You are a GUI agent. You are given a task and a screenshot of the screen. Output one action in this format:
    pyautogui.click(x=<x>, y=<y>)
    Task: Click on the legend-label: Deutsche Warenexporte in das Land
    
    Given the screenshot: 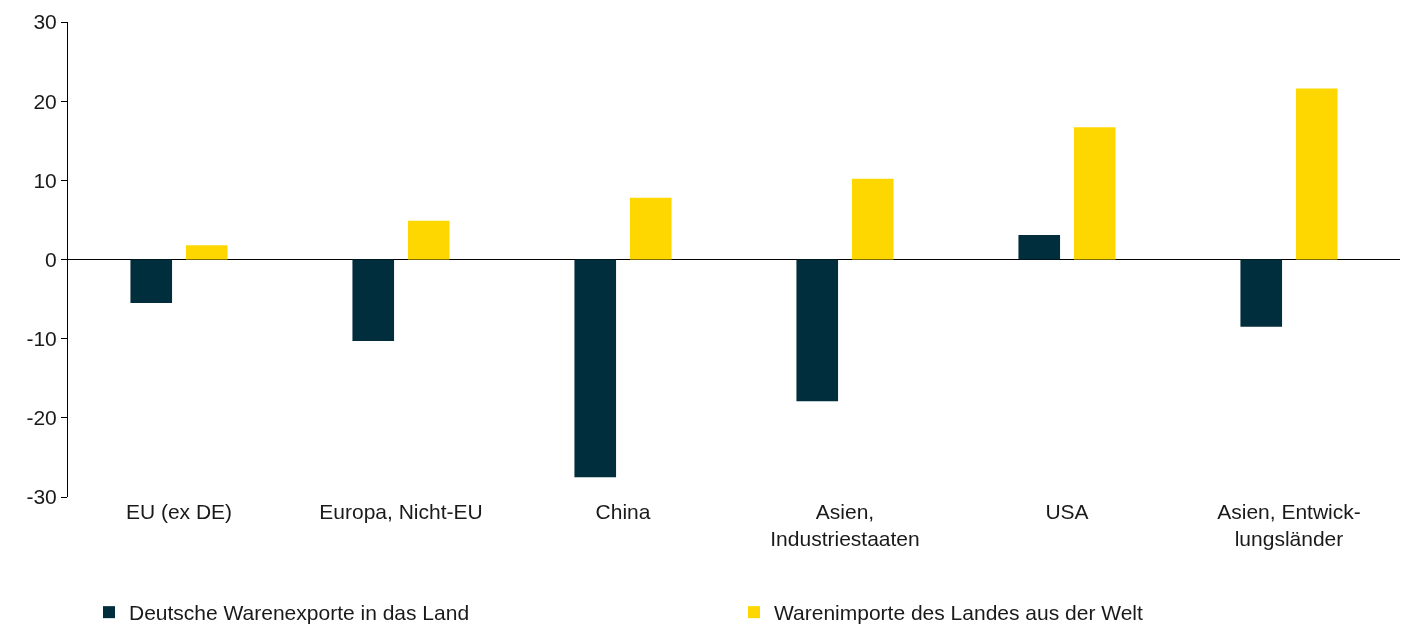 What is the action you would take?
    pyautogui.click(x=299, y=613)
    